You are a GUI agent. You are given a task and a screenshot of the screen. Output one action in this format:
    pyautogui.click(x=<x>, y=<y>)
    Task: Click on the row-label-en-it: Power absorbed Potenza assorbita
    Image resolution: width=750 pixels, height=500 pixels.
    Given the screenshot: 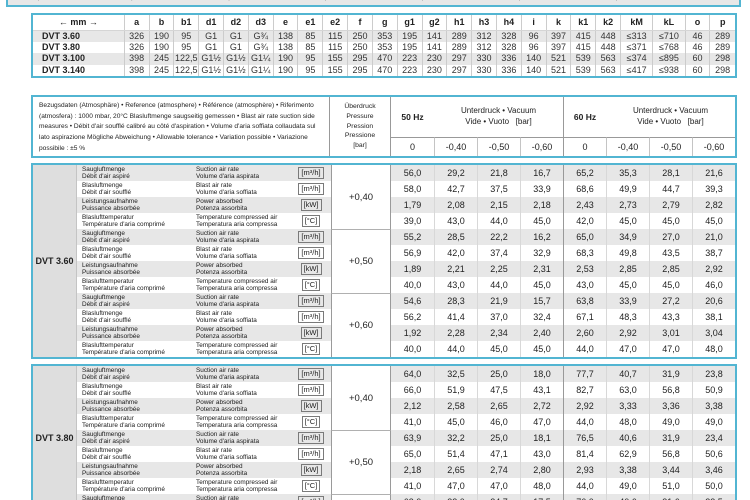 What is the action you would take?
    pyautogui.click(x=241, y=406)
    